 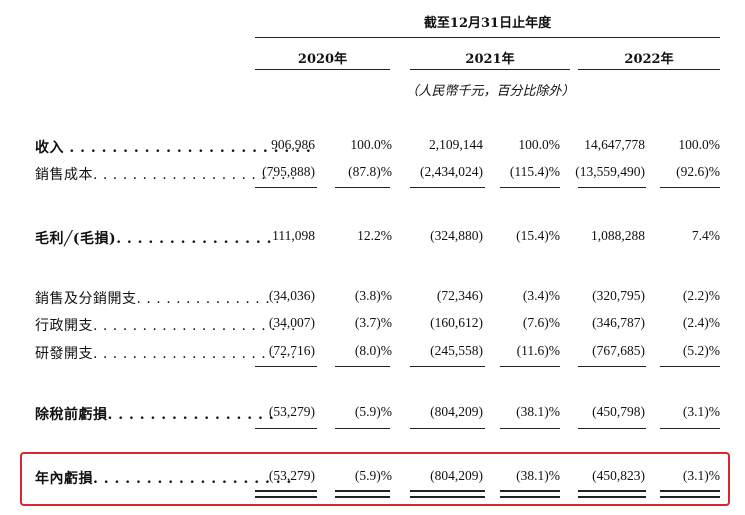 I want to click on value-2022: (13,559,490), so click(x=610, y=171).